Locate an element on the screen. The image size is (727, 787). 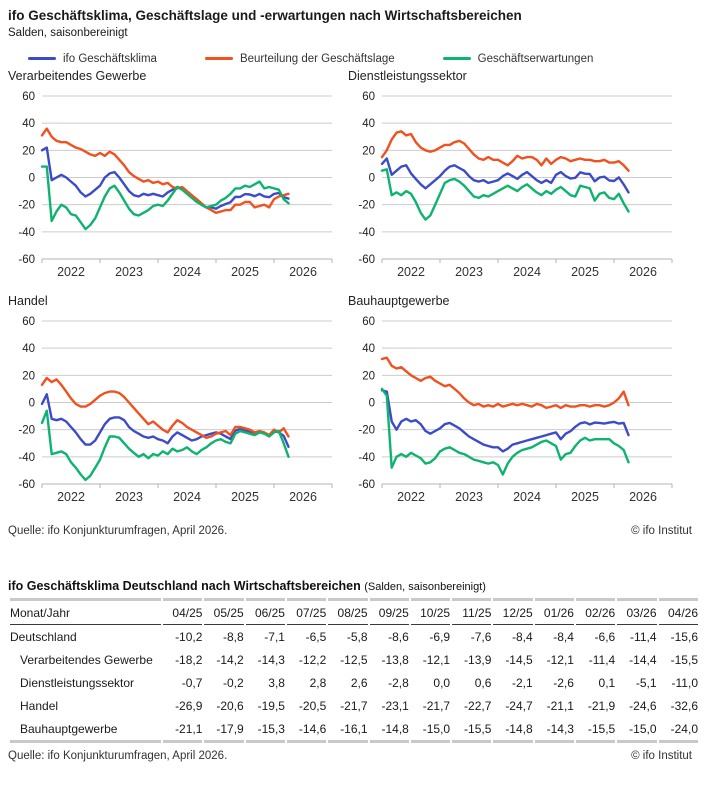
value-cell: 0,0 is located at coordinates (442, 682).